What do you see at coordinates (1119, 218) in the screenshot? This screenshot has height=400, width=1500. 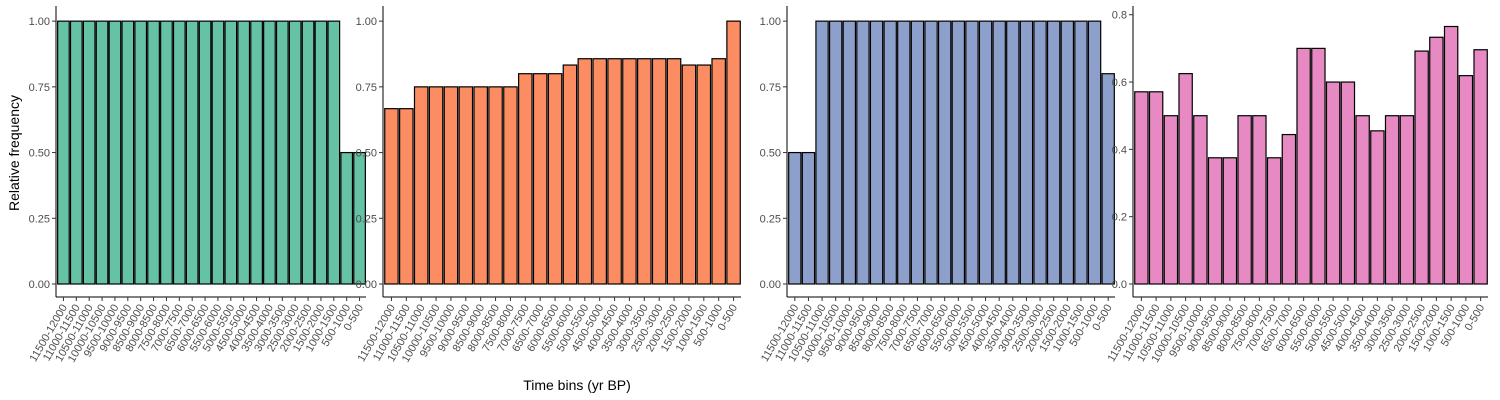 I see `y-tick-label: 0.2` at bounding box center [1119, 218].